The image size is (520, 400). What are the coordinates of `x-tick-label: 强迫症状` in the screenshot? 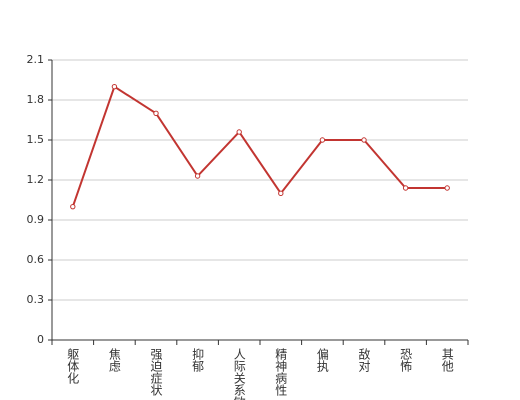 It's located at (156, 372).